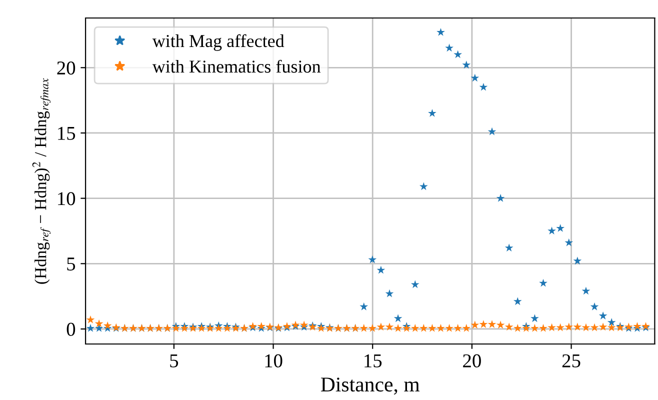  What do you see at coordinates (41, 181) in the screenshot?
I see `y-axis-title: (Hdng$_{ref}$ − Hdng)$^{2}$ / Hdng$_{refmax}$` at bounding box center [41, 181].